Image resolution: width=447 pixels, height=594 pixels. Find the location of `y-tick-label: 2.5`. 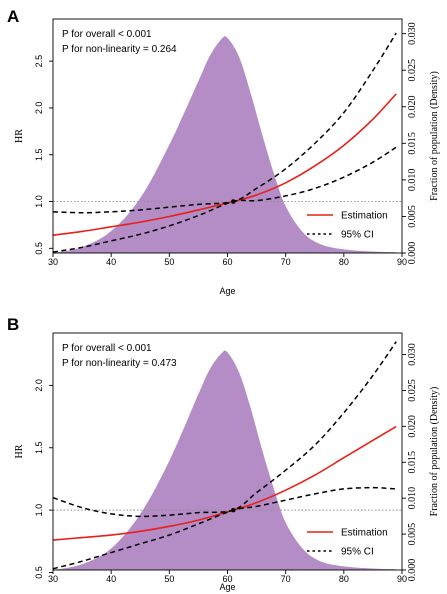

y-tick-label: 2.5 is located at coordinates (39, 61).